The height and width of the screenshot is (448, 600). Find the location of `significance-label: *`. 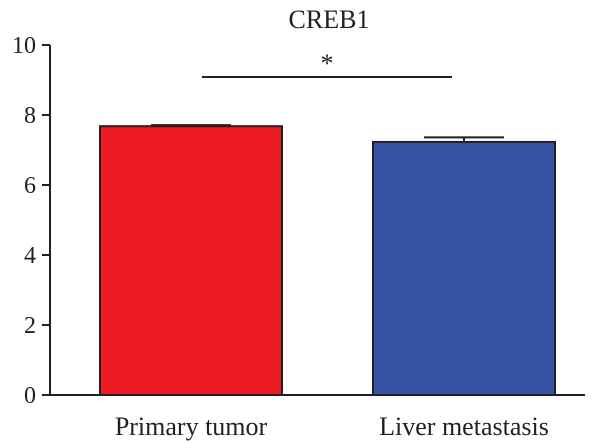

significance-label: * is located at coordinates (327, 63).